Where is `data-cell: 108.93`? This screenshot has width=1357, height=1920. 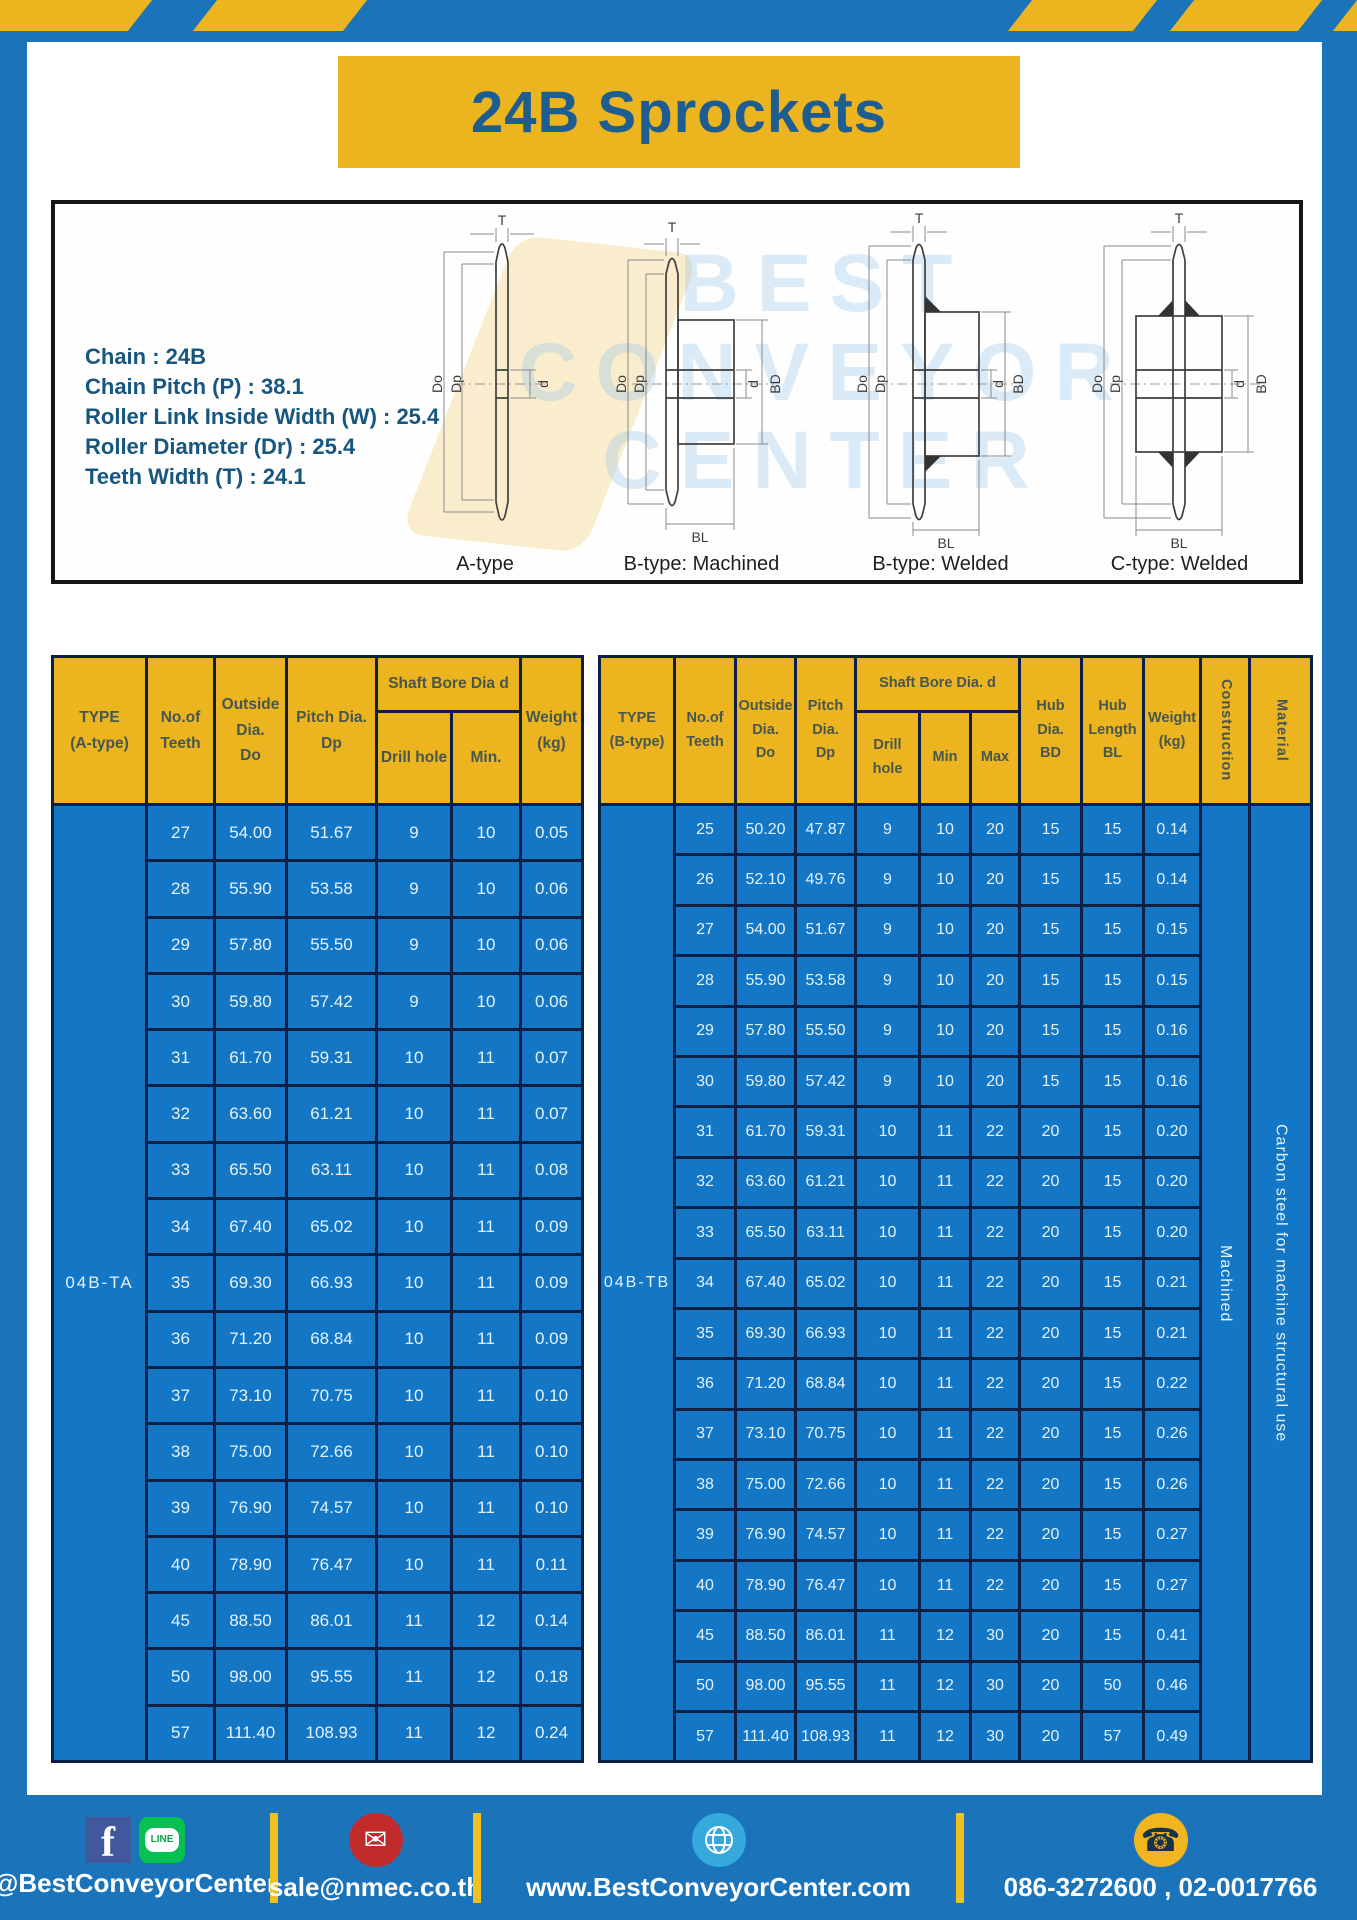 data-cell: 108.93 is located at coordinates (825, 1737).